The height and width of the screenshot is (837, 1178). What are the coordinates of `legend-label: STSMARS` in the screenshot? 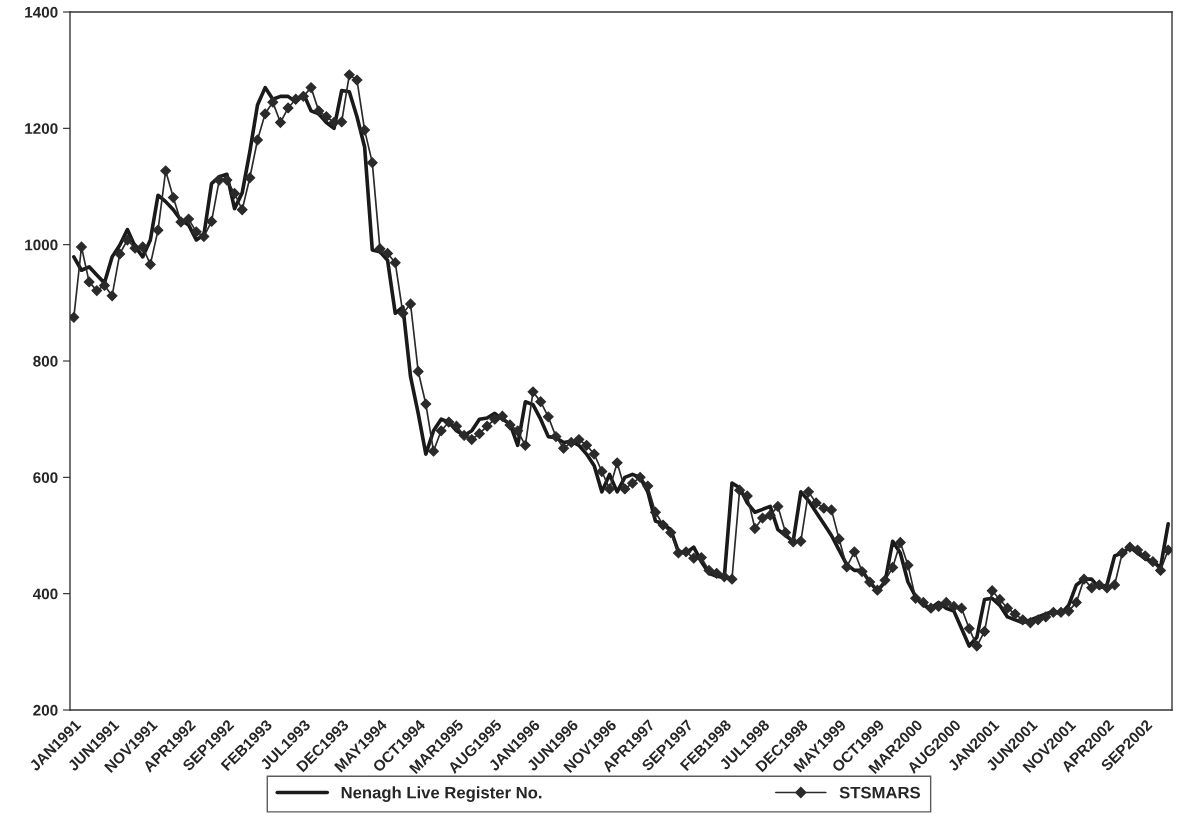 It's located at (879, 792).